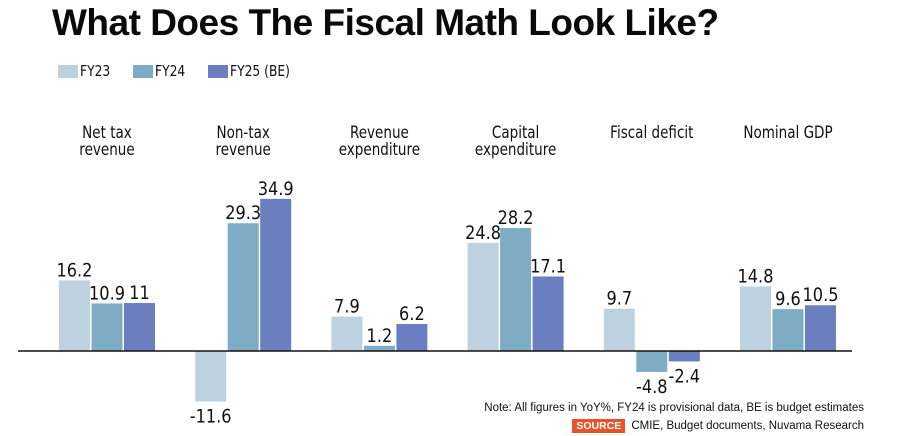 This screenshot has height=436, width=900. I want to click on data-label: 9.7, so click(619, 300).